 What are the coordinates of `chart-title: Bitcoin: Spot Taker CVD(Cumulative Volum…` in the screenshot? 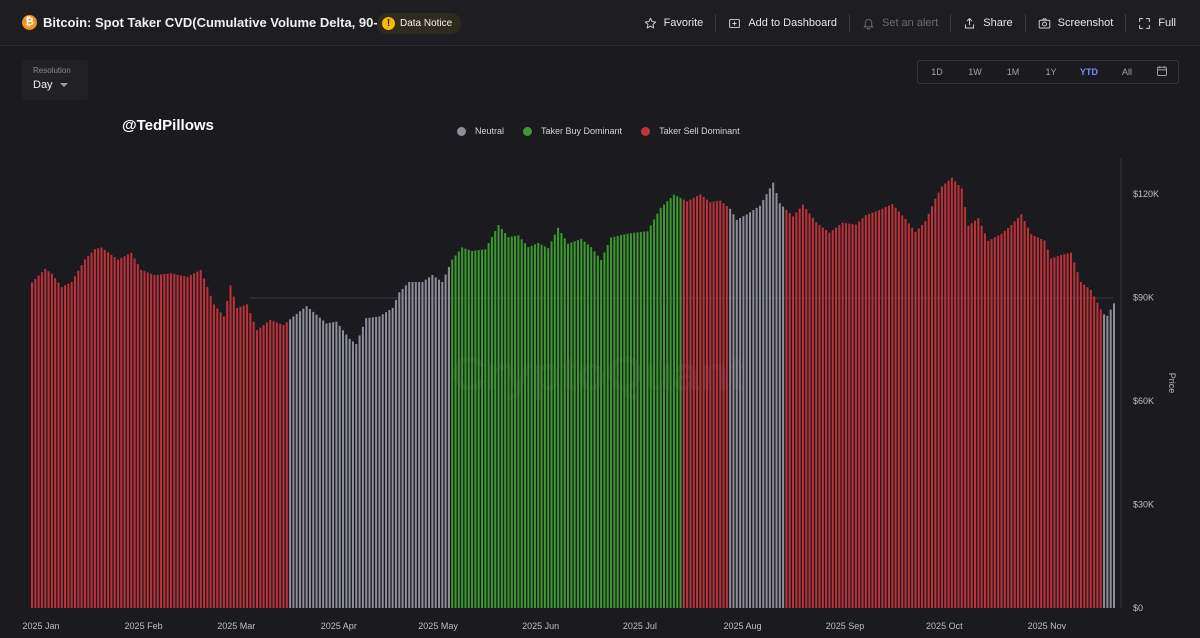 It's located at (224, 22).